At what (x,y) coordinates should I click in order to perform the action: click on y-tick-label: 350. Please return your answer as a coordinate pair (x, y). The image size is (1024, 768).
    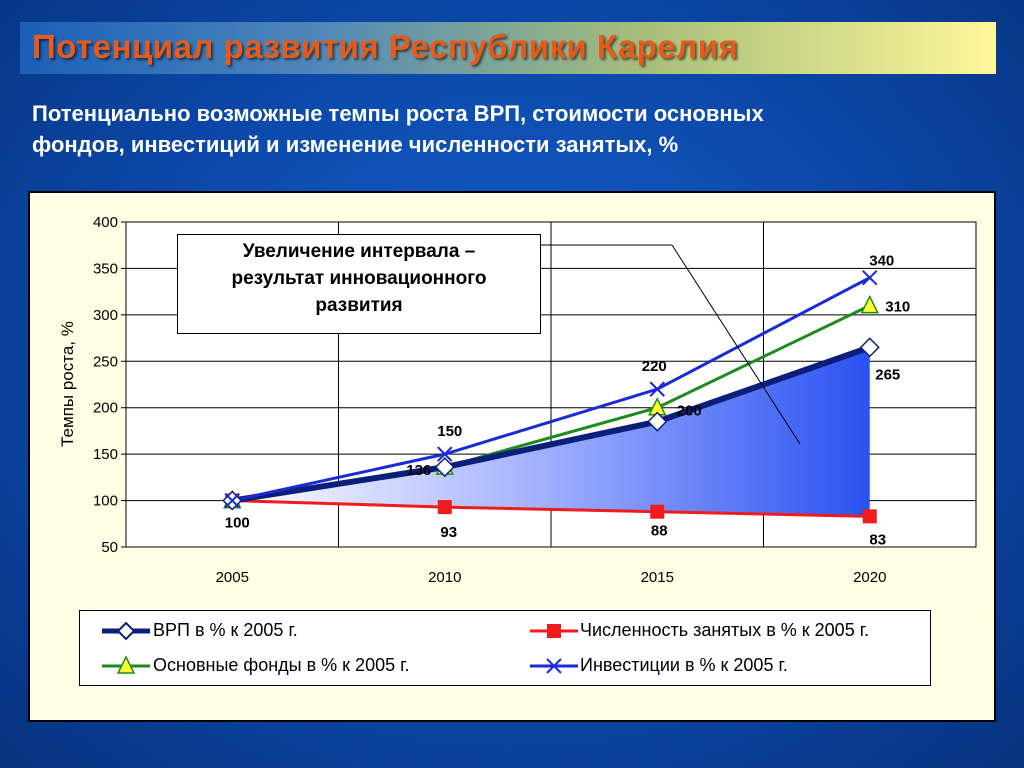
    Looking at the image, I should click on (105, 268).